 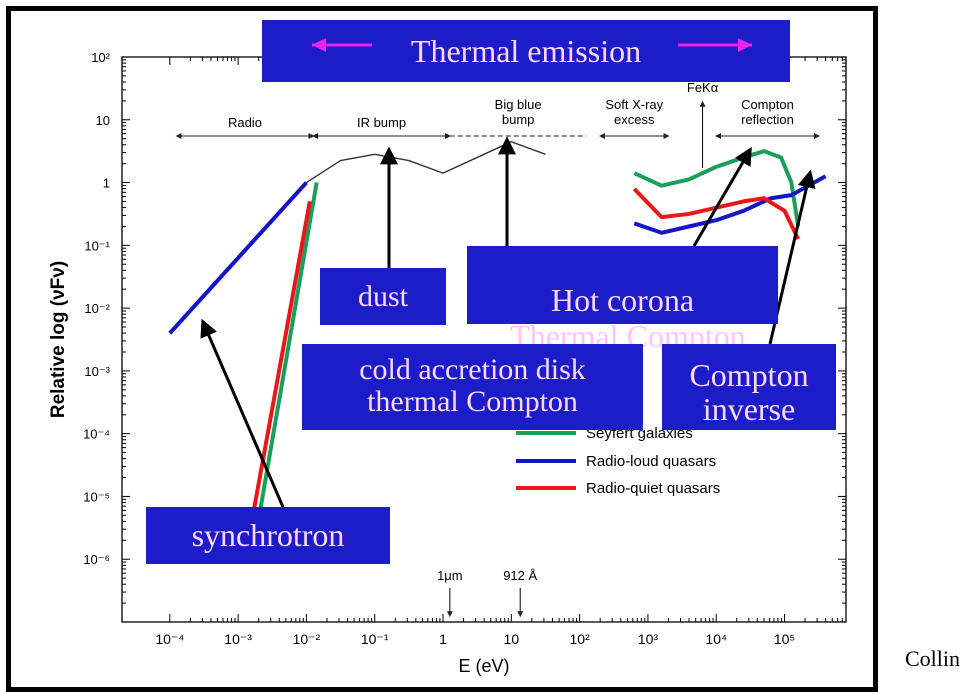 I want to click on y-tick-label: 10⁻³, so click(x=97, y=371).